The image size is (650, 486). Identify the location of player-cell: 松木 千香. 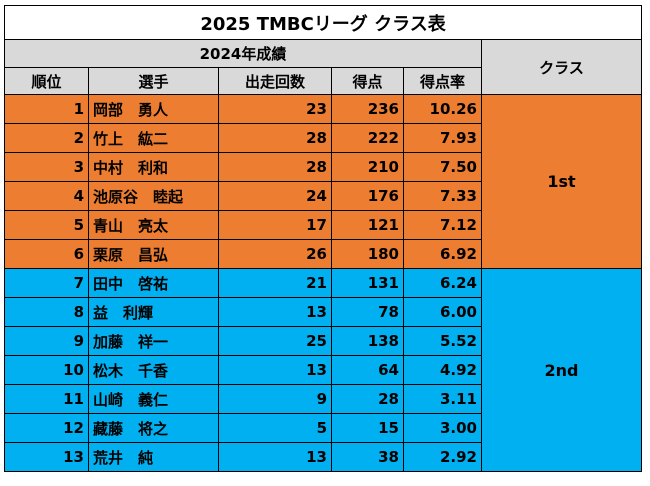
(153, 370).